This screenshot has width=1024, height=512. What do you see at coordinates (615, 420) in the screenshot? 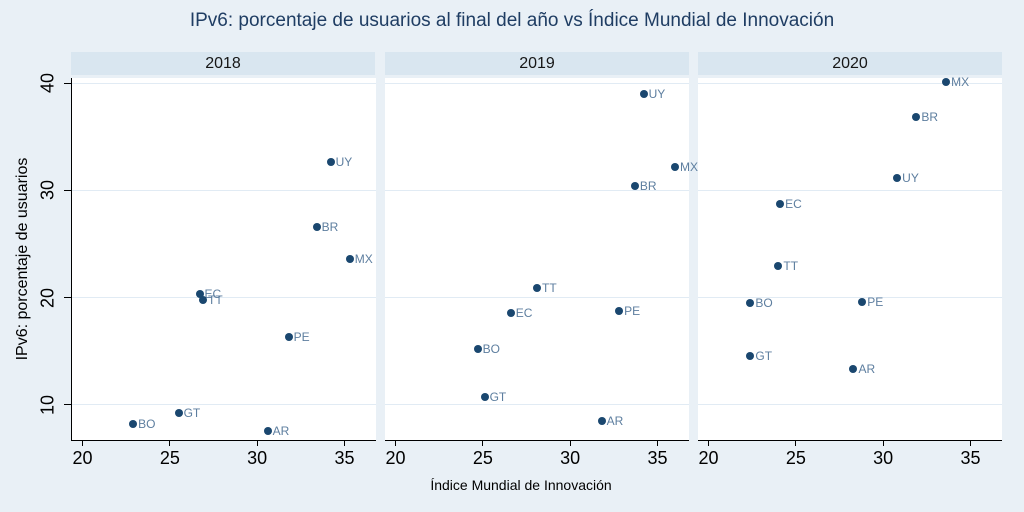
I see `data-point-label-2019-AR: AR` at bounding box center [615, 420].